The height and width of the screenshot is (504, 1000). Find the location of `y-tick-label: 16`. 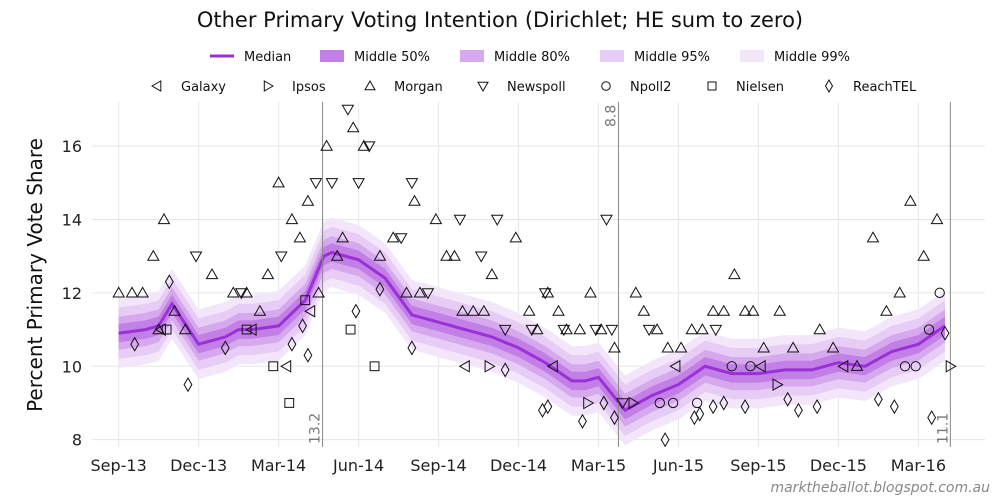

y-tick-label: 16 is located at coordinates (72, 146).